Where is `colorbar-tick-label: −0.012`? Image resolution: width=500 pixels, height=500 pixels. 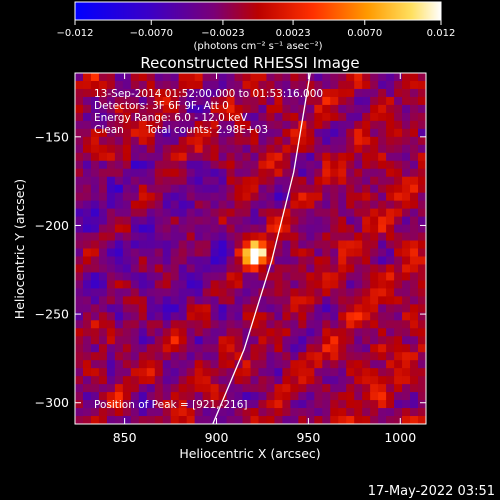
colorbar-tick-label: −0.012 is located at coordinates (74, 33).